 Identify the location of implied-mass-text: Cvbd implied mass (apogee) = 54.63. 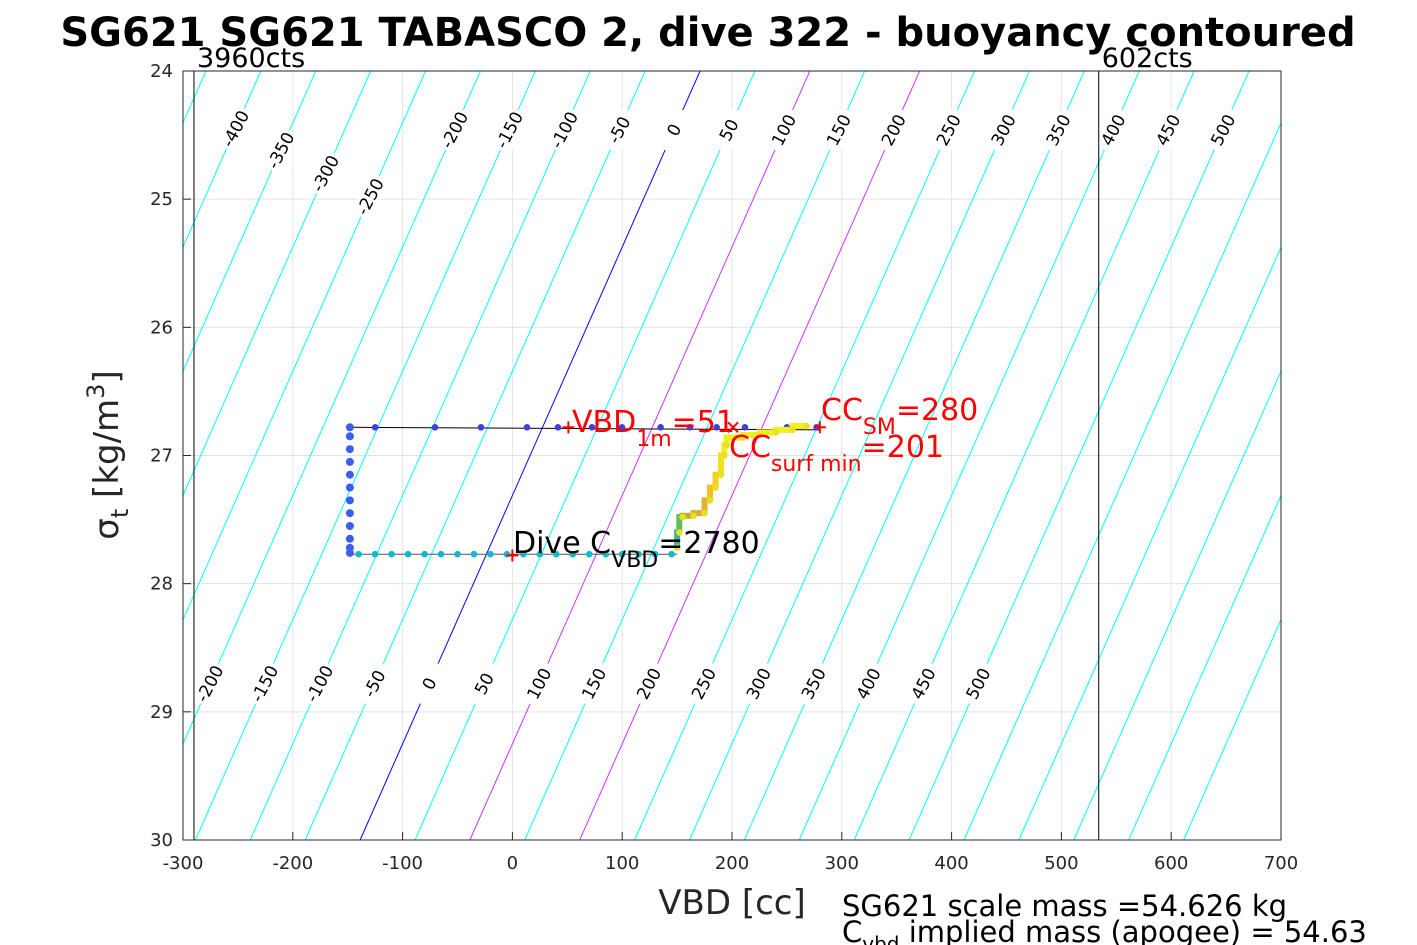
(1104, 930).